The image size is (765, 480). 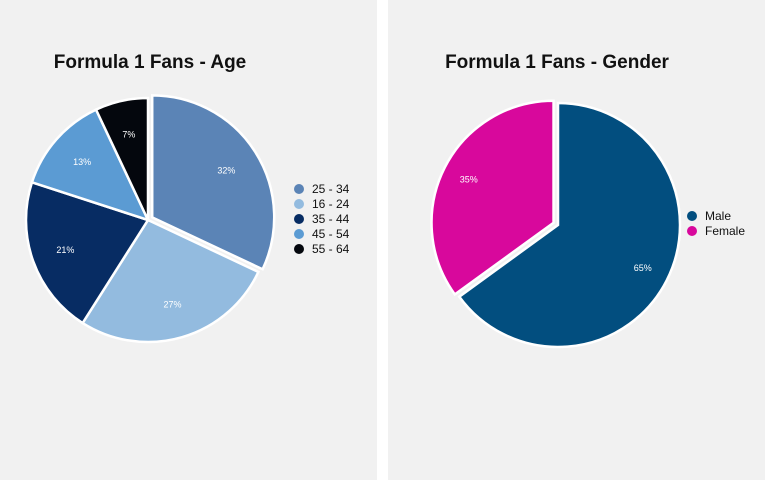 I want to click on age-legend: 25 - 34 16 - 24 35 - 44 45 - 54 55 - 64, so click(x=321, y=218).